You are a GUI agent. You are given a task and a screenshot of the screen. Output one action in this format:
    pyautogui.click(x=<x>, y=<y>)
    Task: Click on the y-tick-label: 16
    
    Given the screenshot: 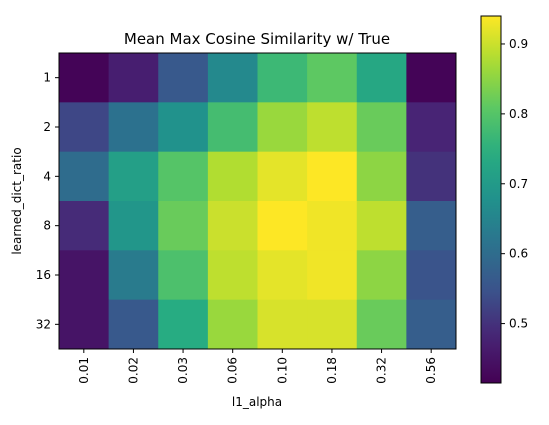 What is the action you would take?
    pyautogui.click(x=43, y=275)
    